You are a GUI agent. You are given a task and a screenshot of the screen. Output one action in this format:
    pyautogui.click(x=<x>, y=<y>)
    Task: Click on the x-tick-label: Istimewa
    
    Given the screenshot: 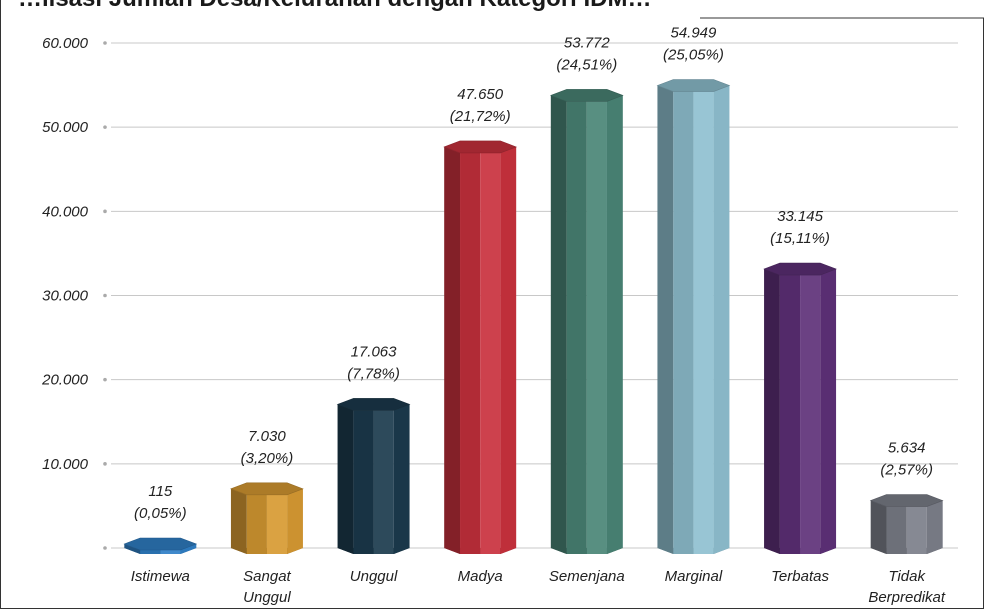 What is the action you would take?
    pyautogui.click(x=160, y=576)
    